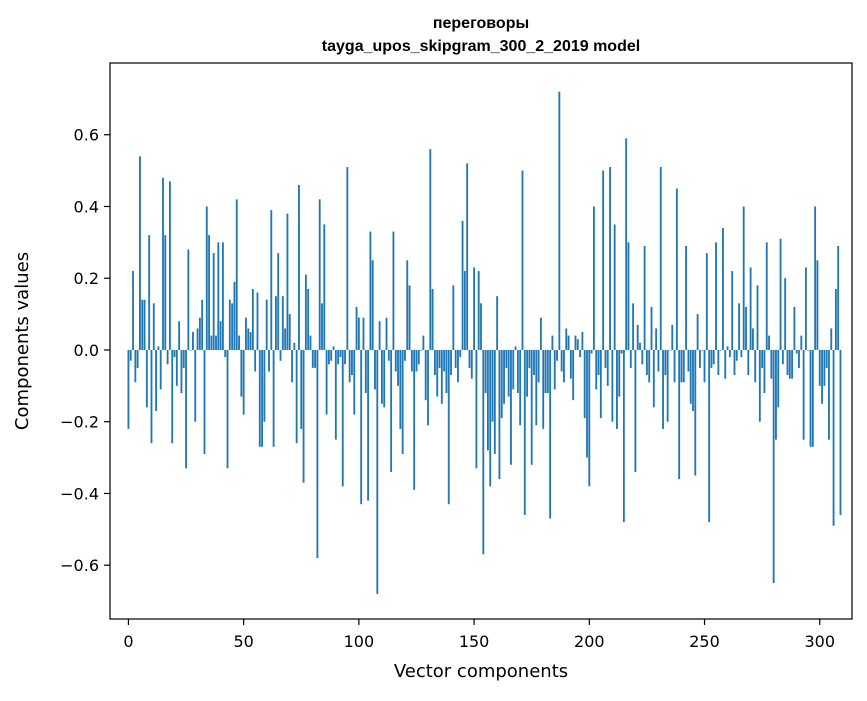  Describe the element at coordinates (86, 278) in the screenshot. I see `y-tick-label: 0.2` at that location.